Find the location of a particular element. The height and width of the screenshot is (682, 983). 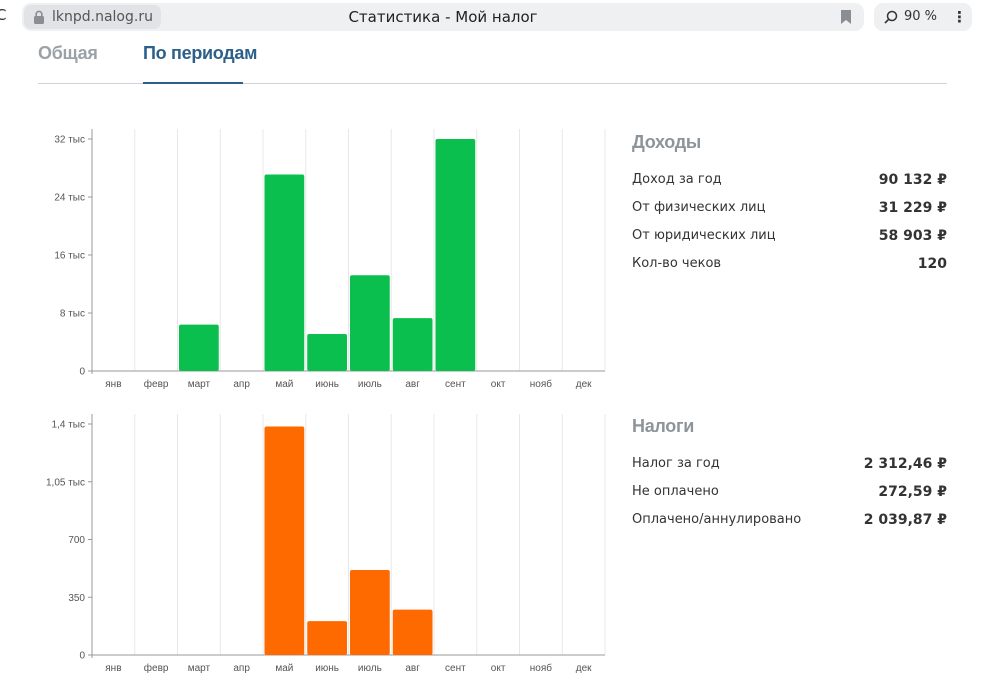

page-title: Статистика - Мой налог is located at coordinates (443, 17).